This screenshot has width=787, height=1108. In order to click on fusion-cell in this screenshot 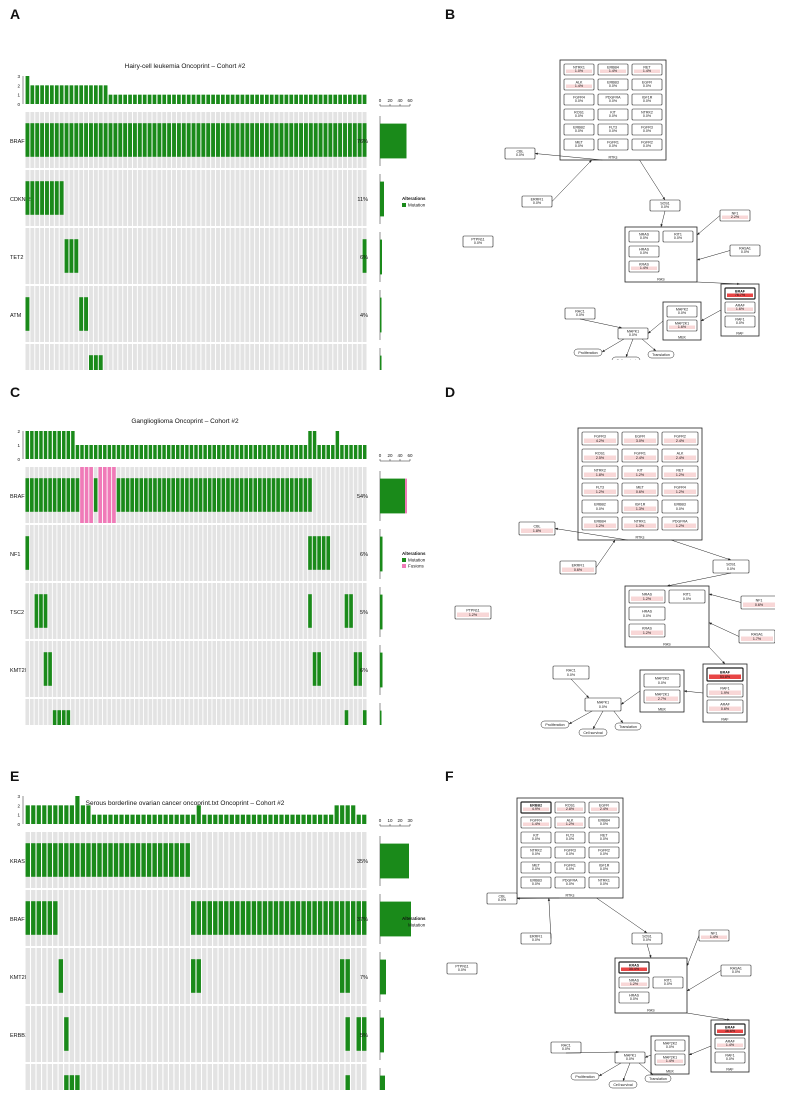, I will do `click(91, 495)`.